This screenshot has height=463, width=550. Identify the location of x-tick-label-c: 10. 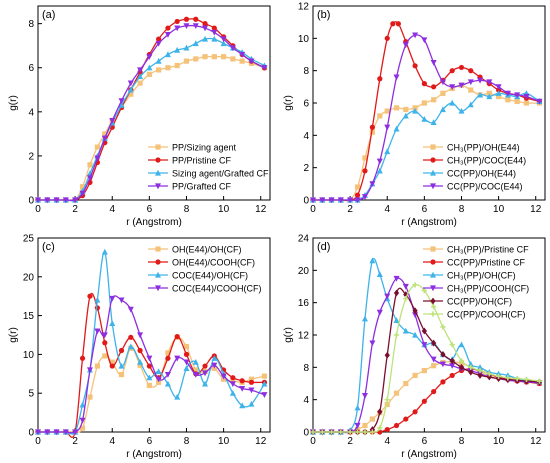
(224, 441).